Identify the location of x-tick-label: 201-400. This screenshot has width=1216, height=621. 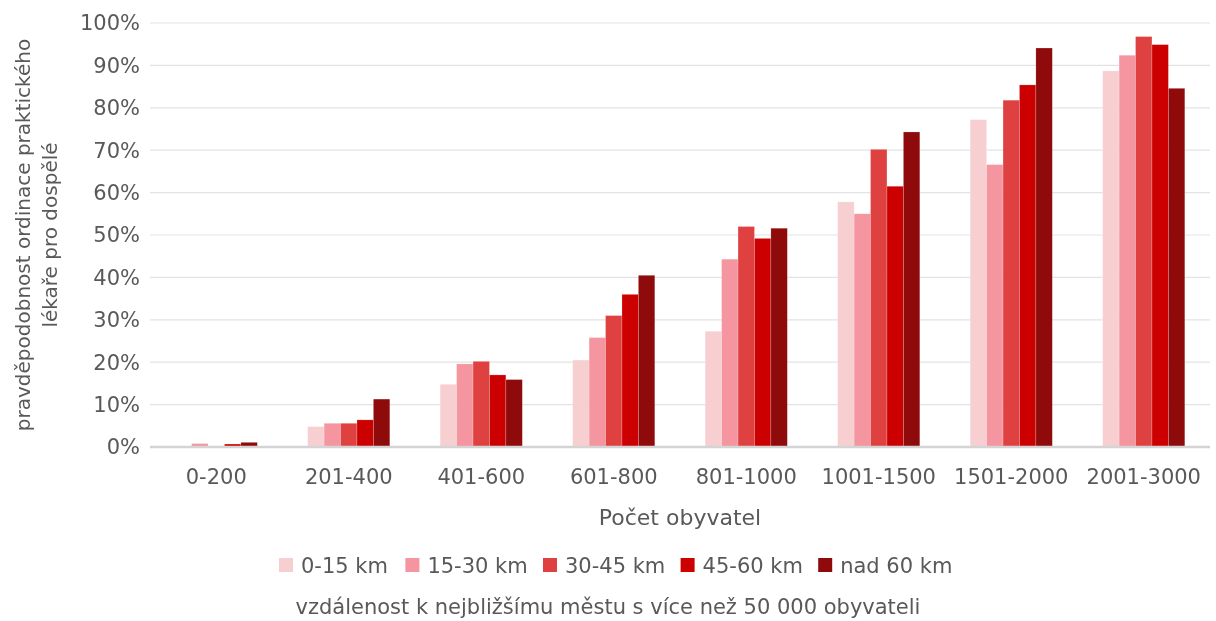
(348, 477).